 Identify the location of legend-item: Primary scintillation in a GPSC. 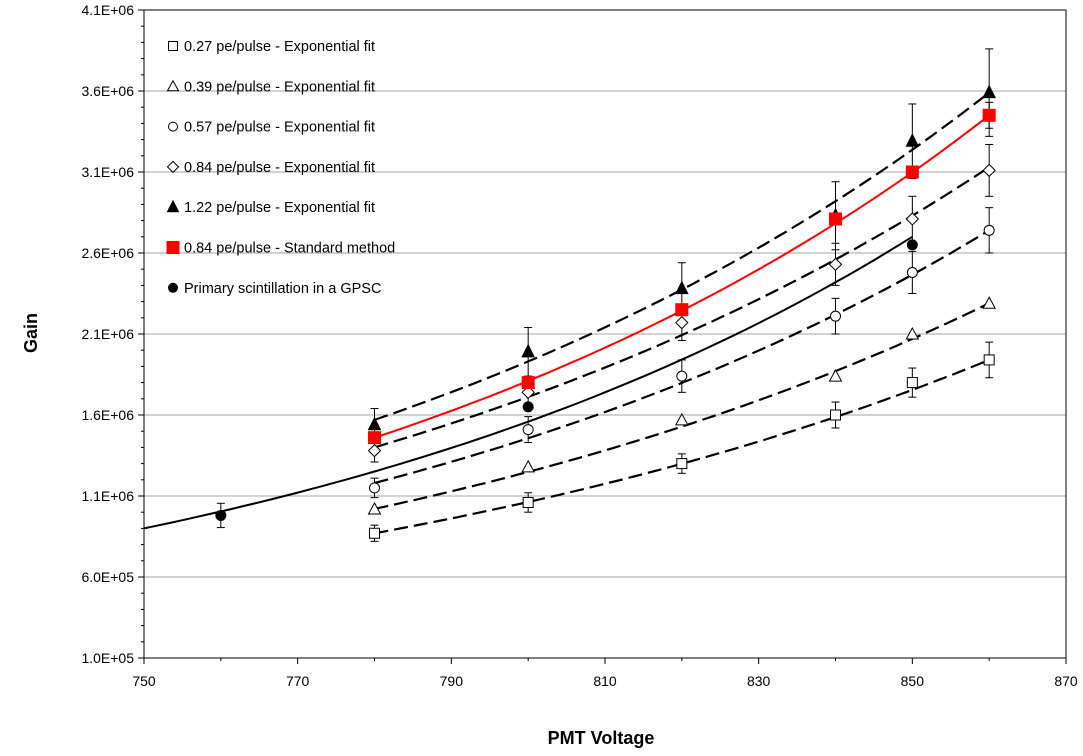
(274, 289).